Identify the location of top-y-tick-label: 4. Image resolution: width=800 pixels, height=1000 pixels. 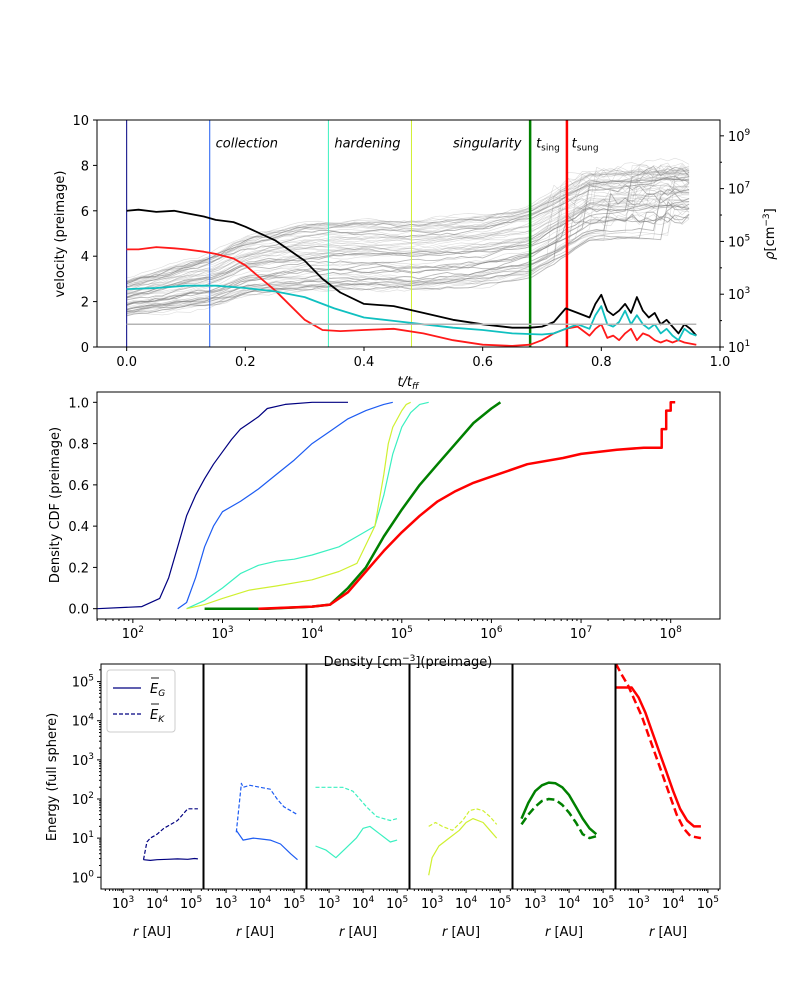
(85, 257).